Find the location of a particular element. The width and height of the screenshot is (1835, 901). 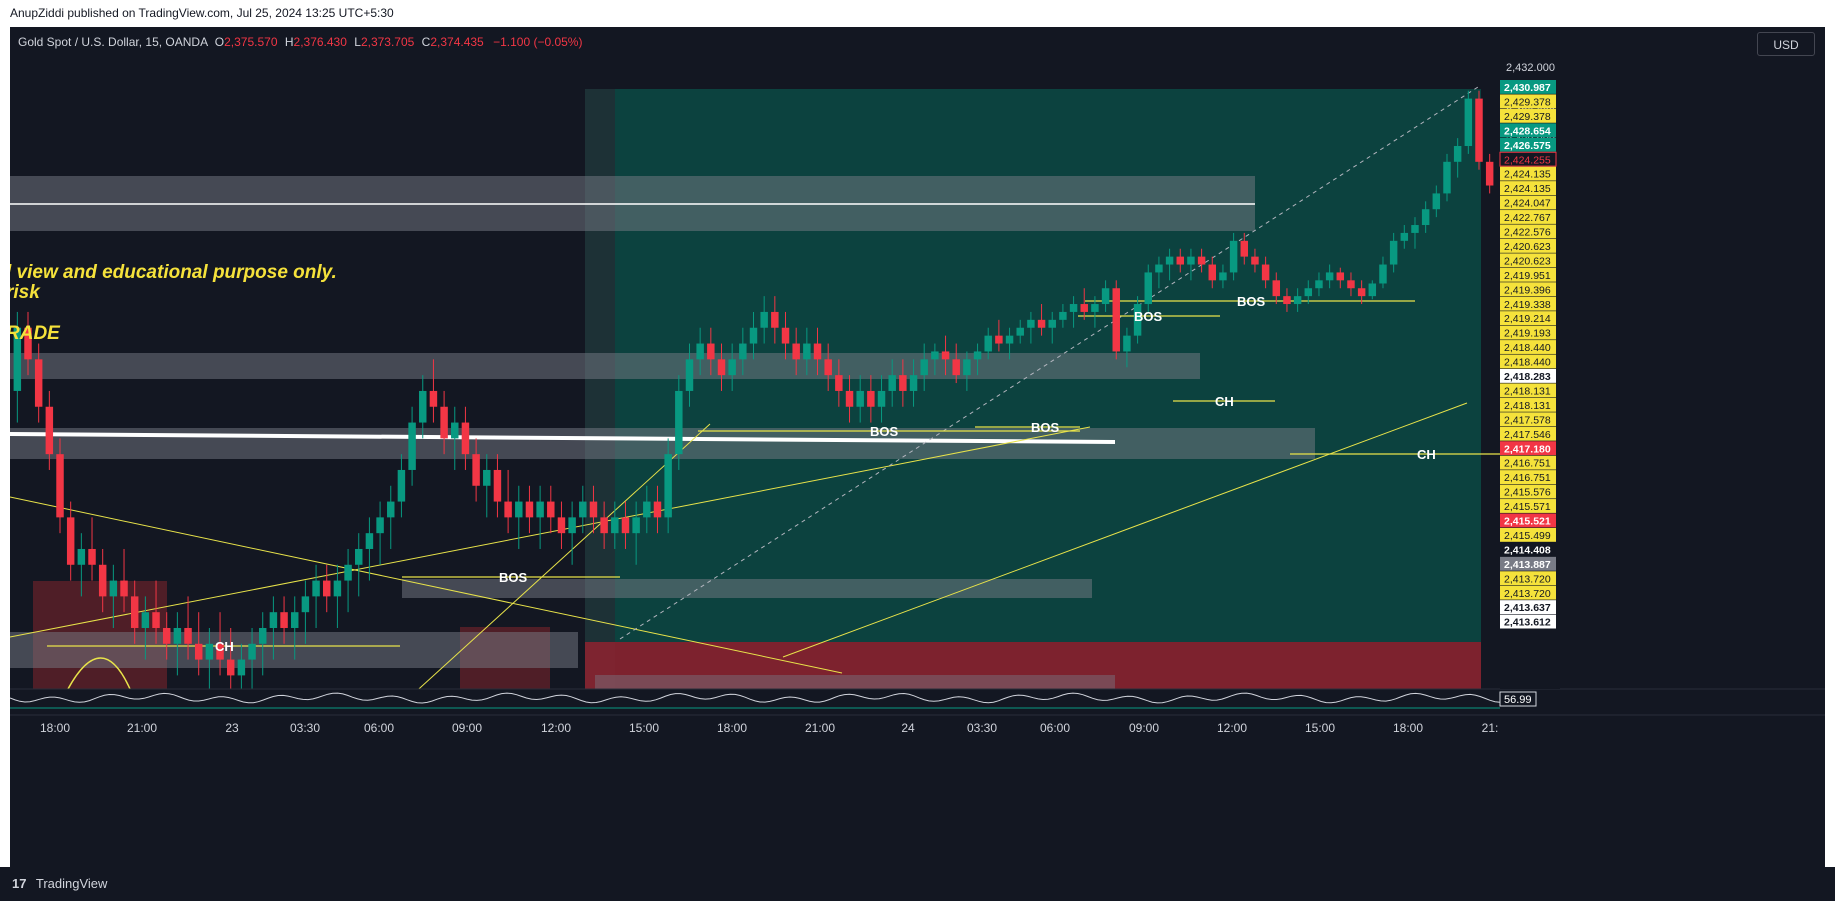

price-tag: 2,417.180 is located at coordinates (1528, 448).